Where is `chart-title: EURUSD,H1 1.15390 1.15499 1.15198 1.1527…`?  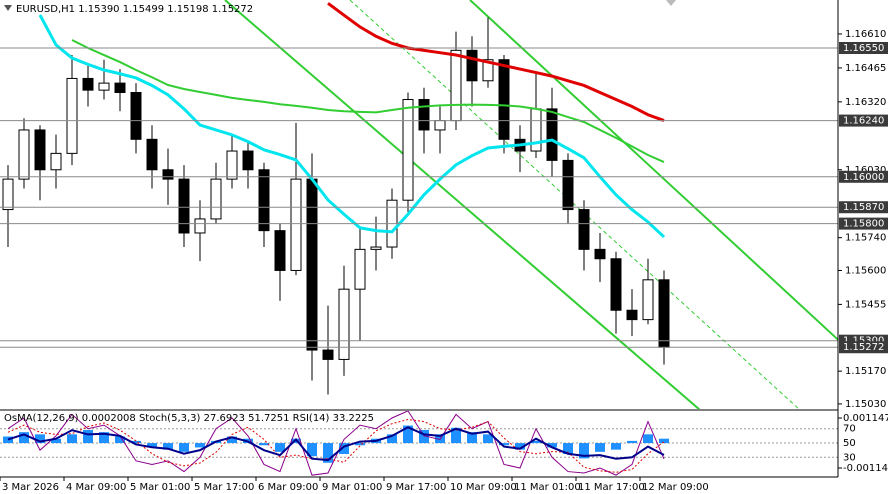 chart-title: EURUSD,H1 1.15390 1.15499 1.15198 1.1527… is located at coordinates (134, 9).